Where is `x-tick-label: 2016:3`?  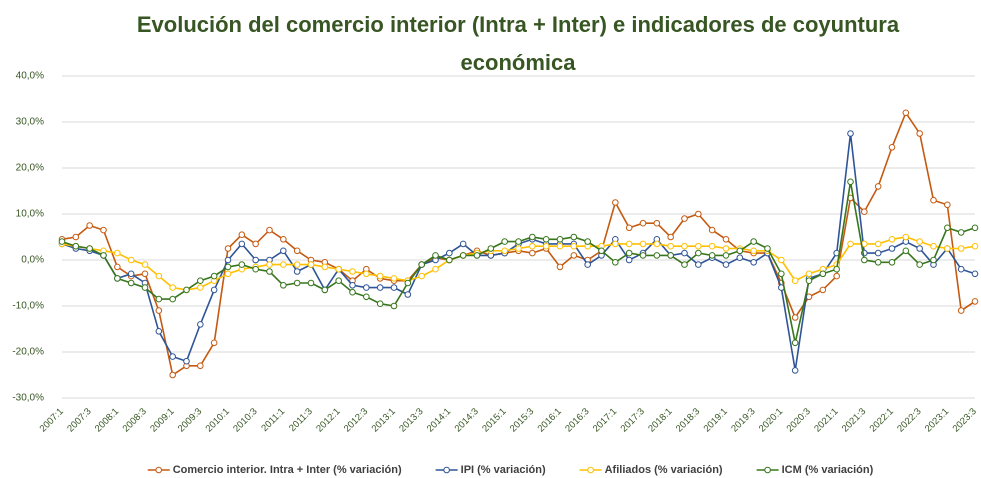 x-tick-label: 2016:3 is located at coordinates (577, 420).